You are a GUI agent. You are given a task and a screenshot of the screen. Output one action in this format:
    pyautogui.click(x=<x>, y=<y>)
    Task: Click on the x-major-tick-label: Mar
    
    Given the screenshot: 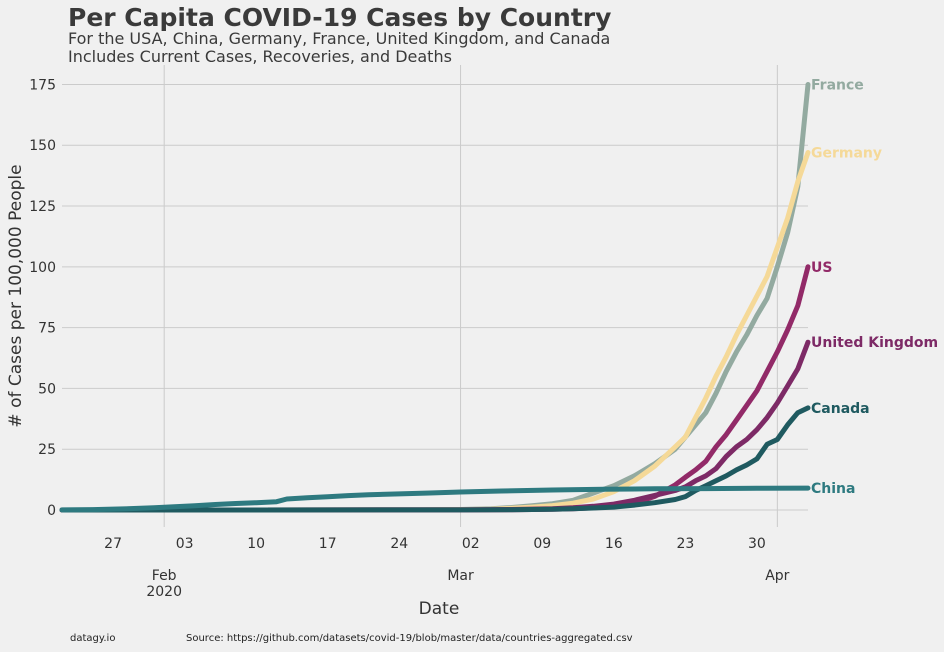 What is the action you would take?
    pyautogui.click(x=460, y=576)
    